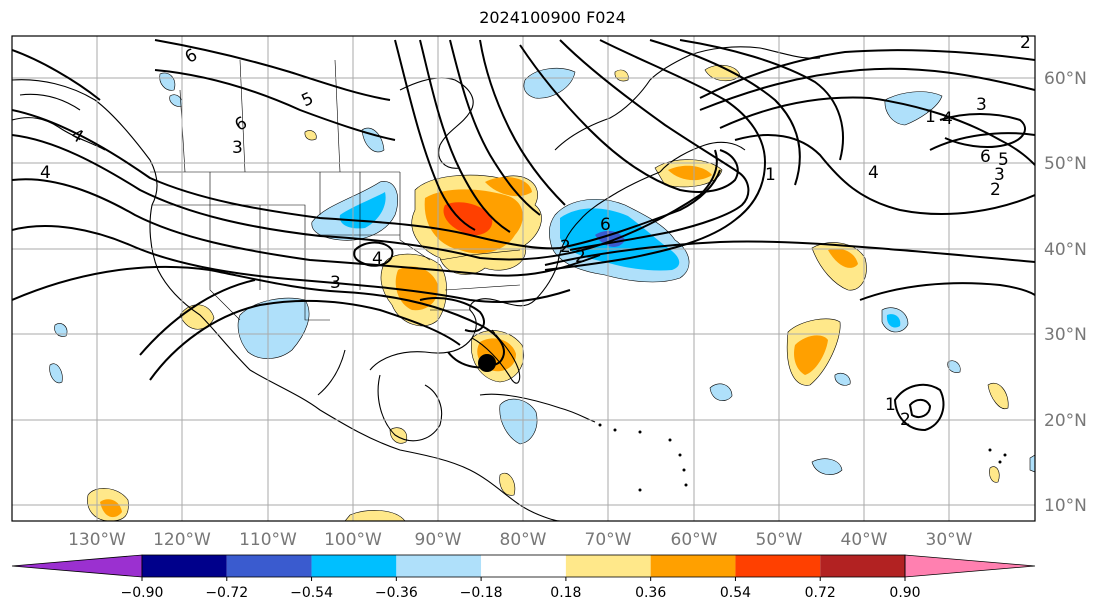 This screenshot has width=1105, height=615. I want to click on lon-label: 110°W, so click(268, 540).